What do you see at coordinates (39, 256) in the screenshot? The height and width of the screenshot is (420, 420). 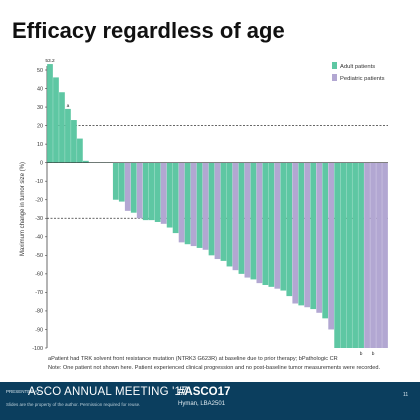 I see `y-tick-label: -50` at bounding box center [39, 256].